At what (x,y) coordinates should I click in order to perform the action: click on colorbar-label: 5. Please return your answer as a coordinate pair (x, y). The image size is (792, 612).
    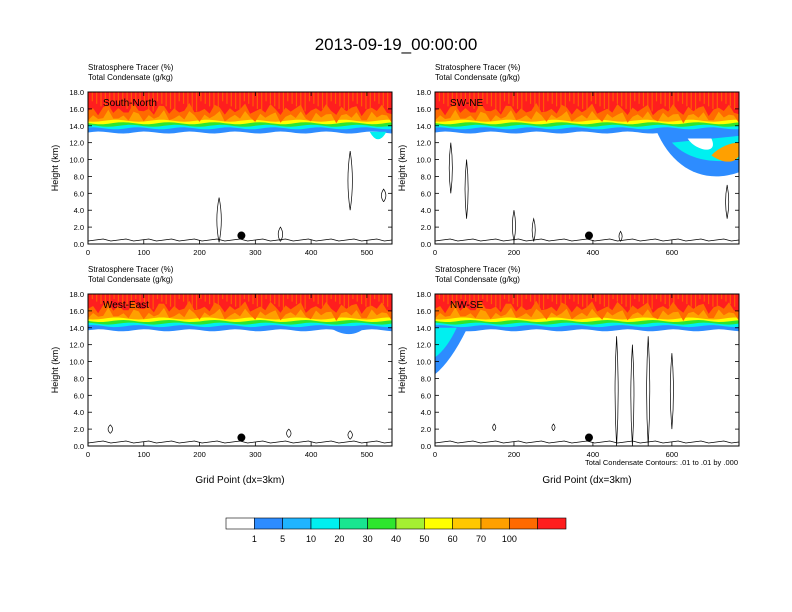
    Looking at the image, I should click on (282, 539).